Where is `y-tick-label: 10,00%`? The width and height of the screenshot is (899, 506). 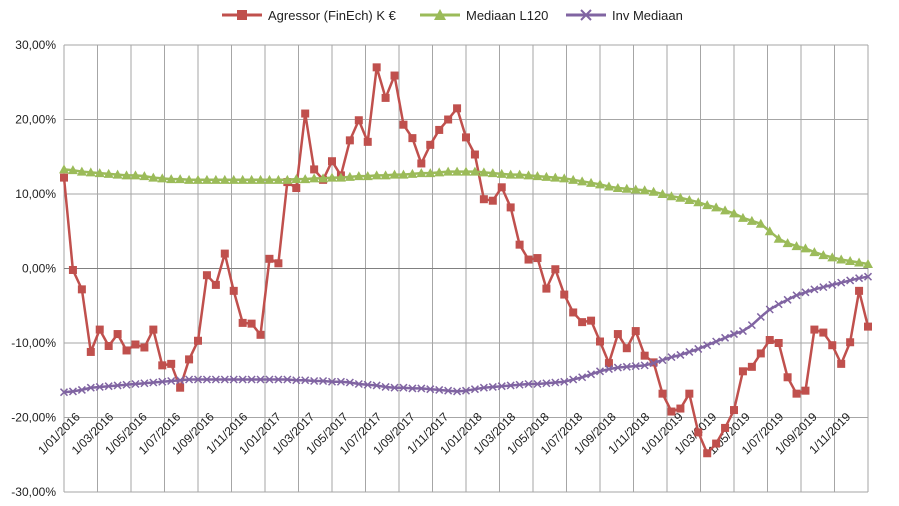
y-tick-label: 10,00% is located at coordinates (35, 194).